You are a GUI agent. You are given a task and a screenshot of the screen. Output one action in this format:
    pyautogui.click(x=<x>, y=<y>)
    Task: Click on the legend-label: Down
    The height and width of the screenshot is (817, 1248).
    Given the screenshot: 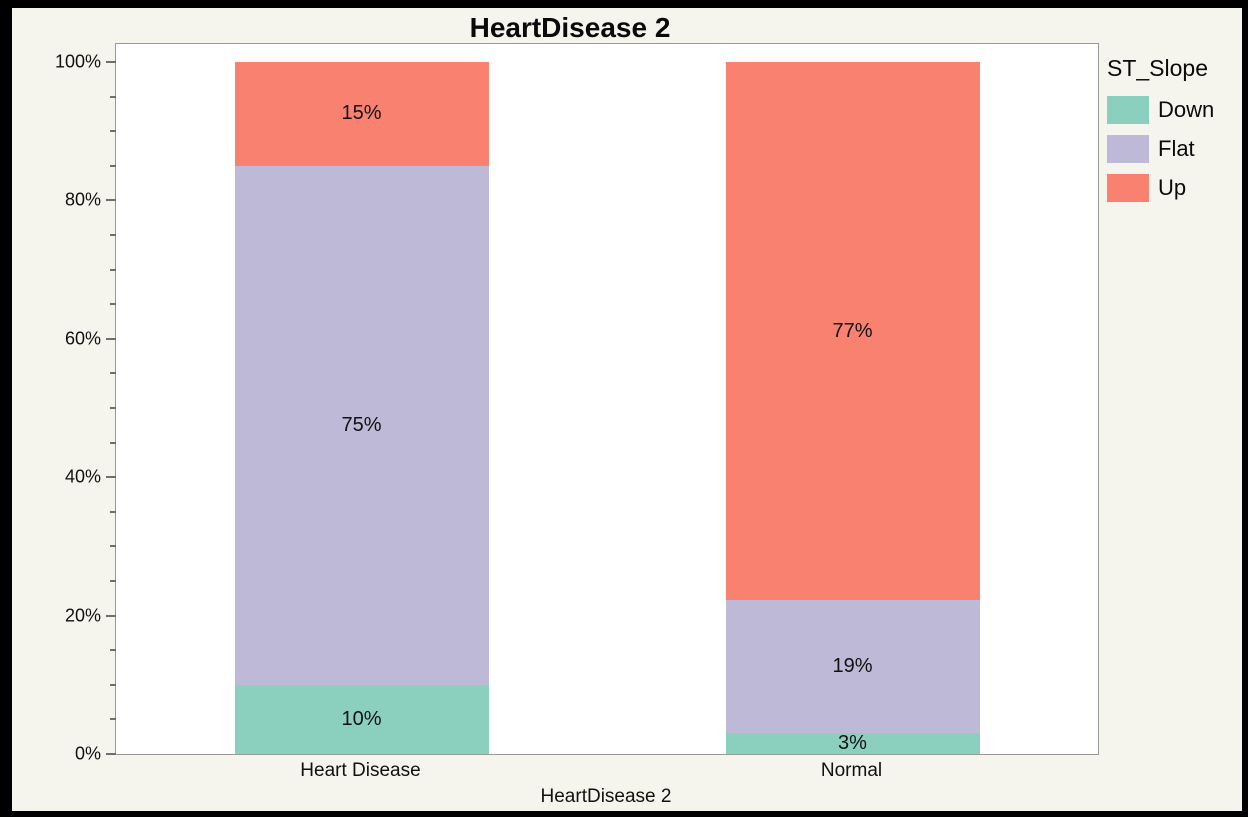 What is the action you would take?
    pyautogui.click(x=1186, y=109)
    